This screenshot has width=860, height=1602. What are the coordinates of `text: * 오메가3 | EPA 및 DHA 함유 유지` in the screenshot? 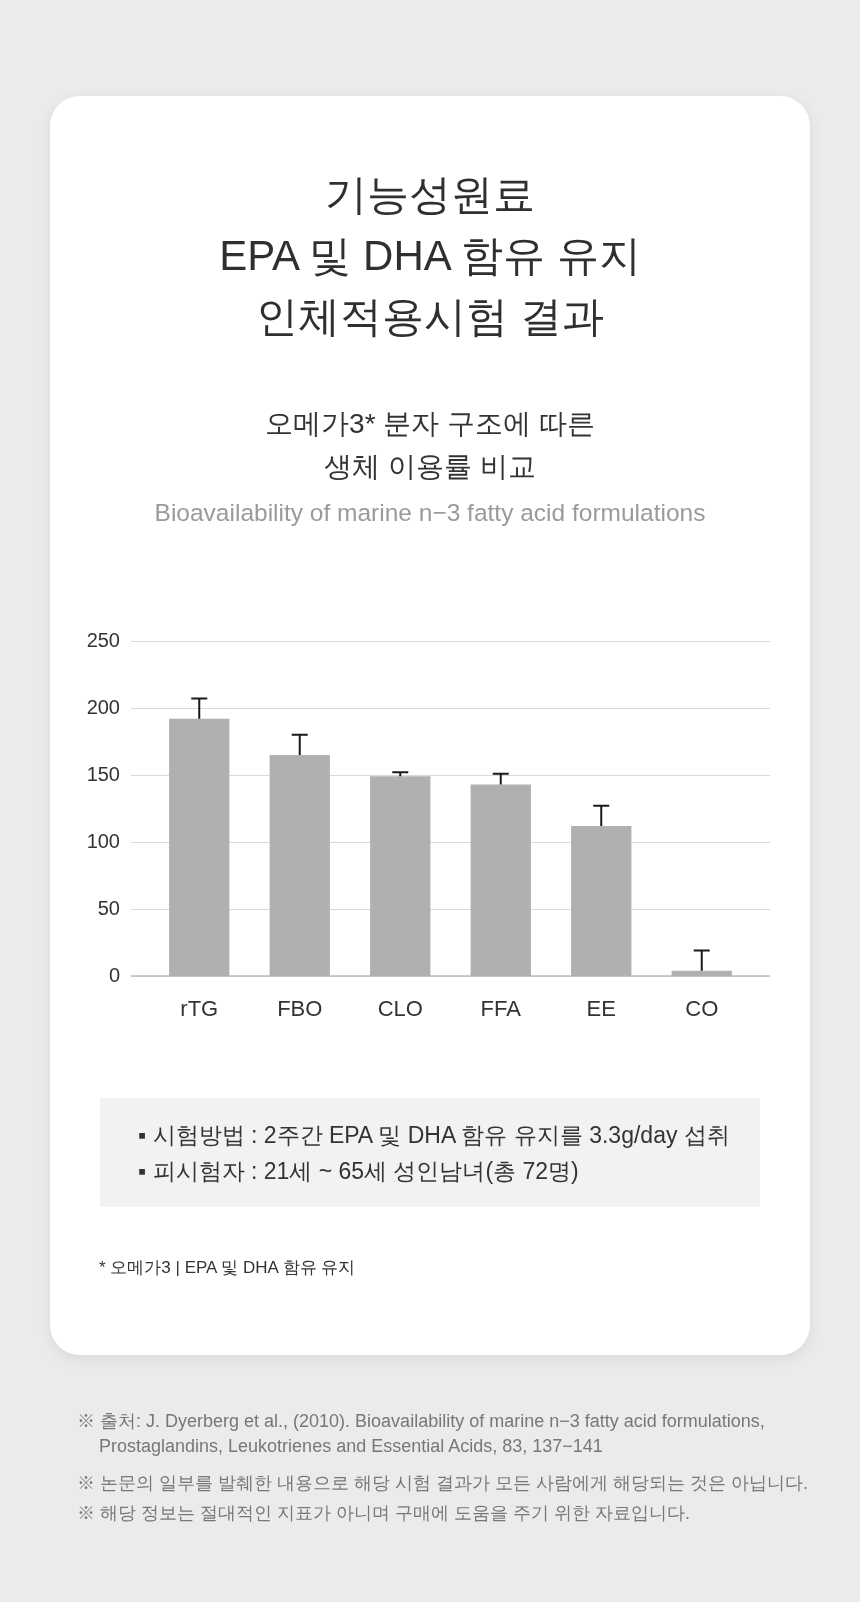 It's located at (227, 1268).